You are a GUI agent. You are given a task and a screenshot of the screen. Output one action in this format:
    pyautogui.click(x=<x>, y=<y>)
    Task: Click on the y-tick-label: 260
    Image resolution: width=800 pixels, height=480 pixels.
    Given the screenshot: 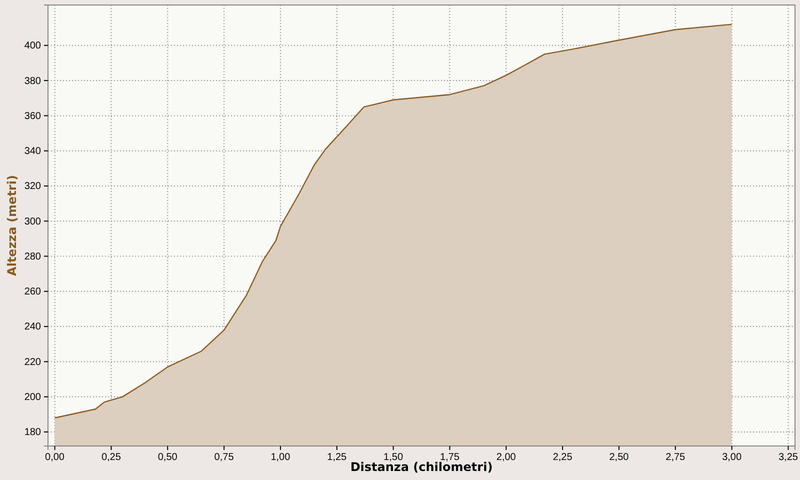 What is the action you would take?
    pyautogui.click(x=33, y=292)
    